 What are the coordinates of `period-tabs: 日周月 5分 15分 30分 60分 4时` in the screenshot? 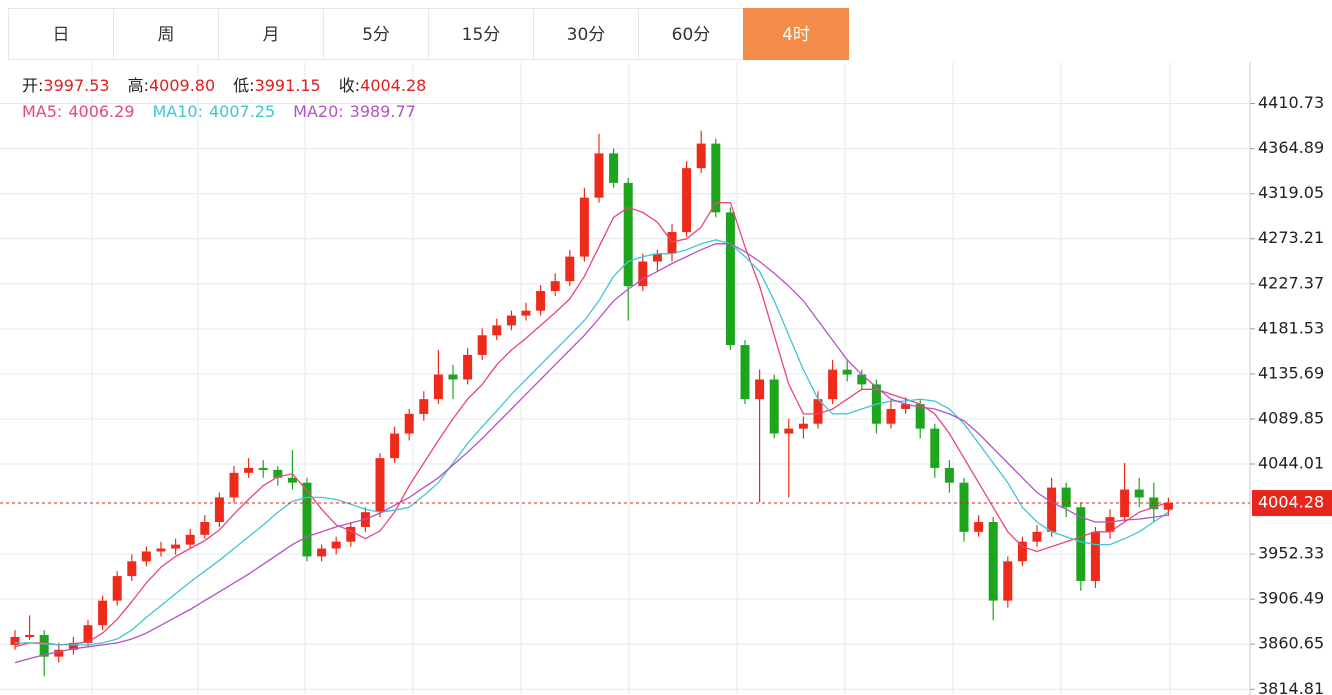 It's located at (428, 34).